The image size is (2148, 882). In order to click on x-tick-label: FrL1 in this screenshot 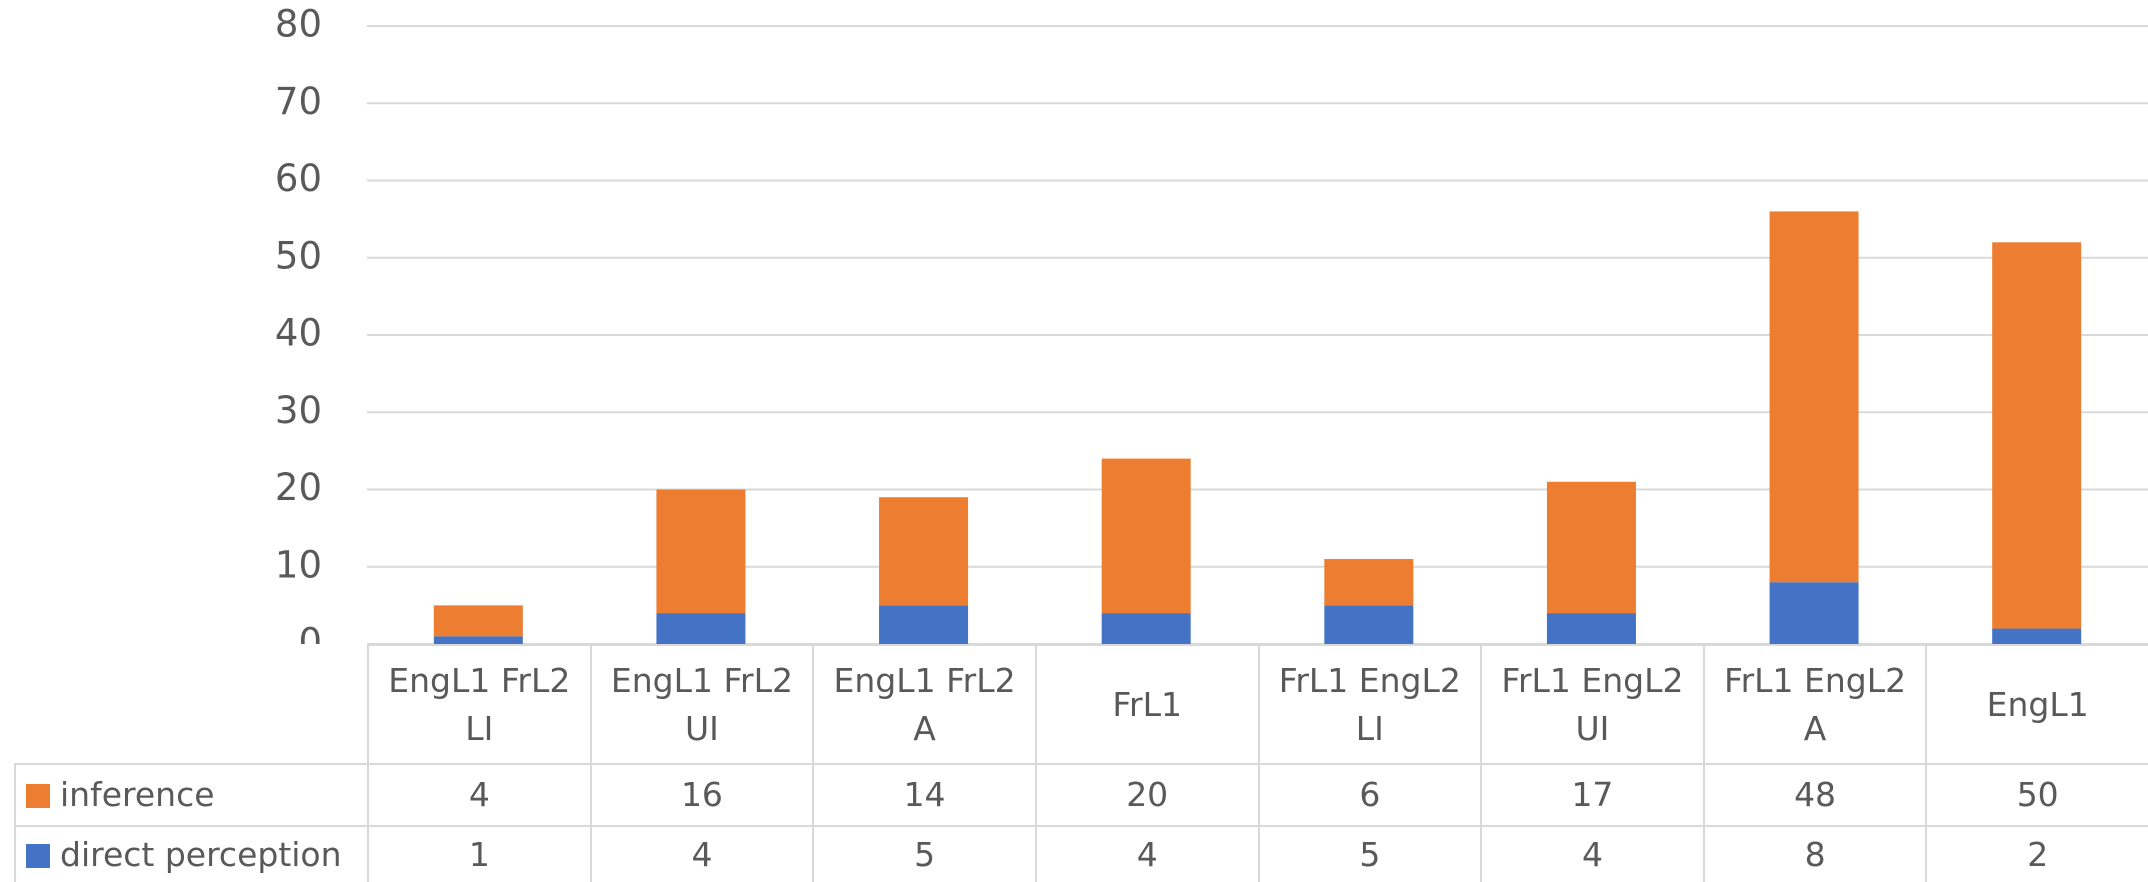, I will do `click(1147, 704)`.